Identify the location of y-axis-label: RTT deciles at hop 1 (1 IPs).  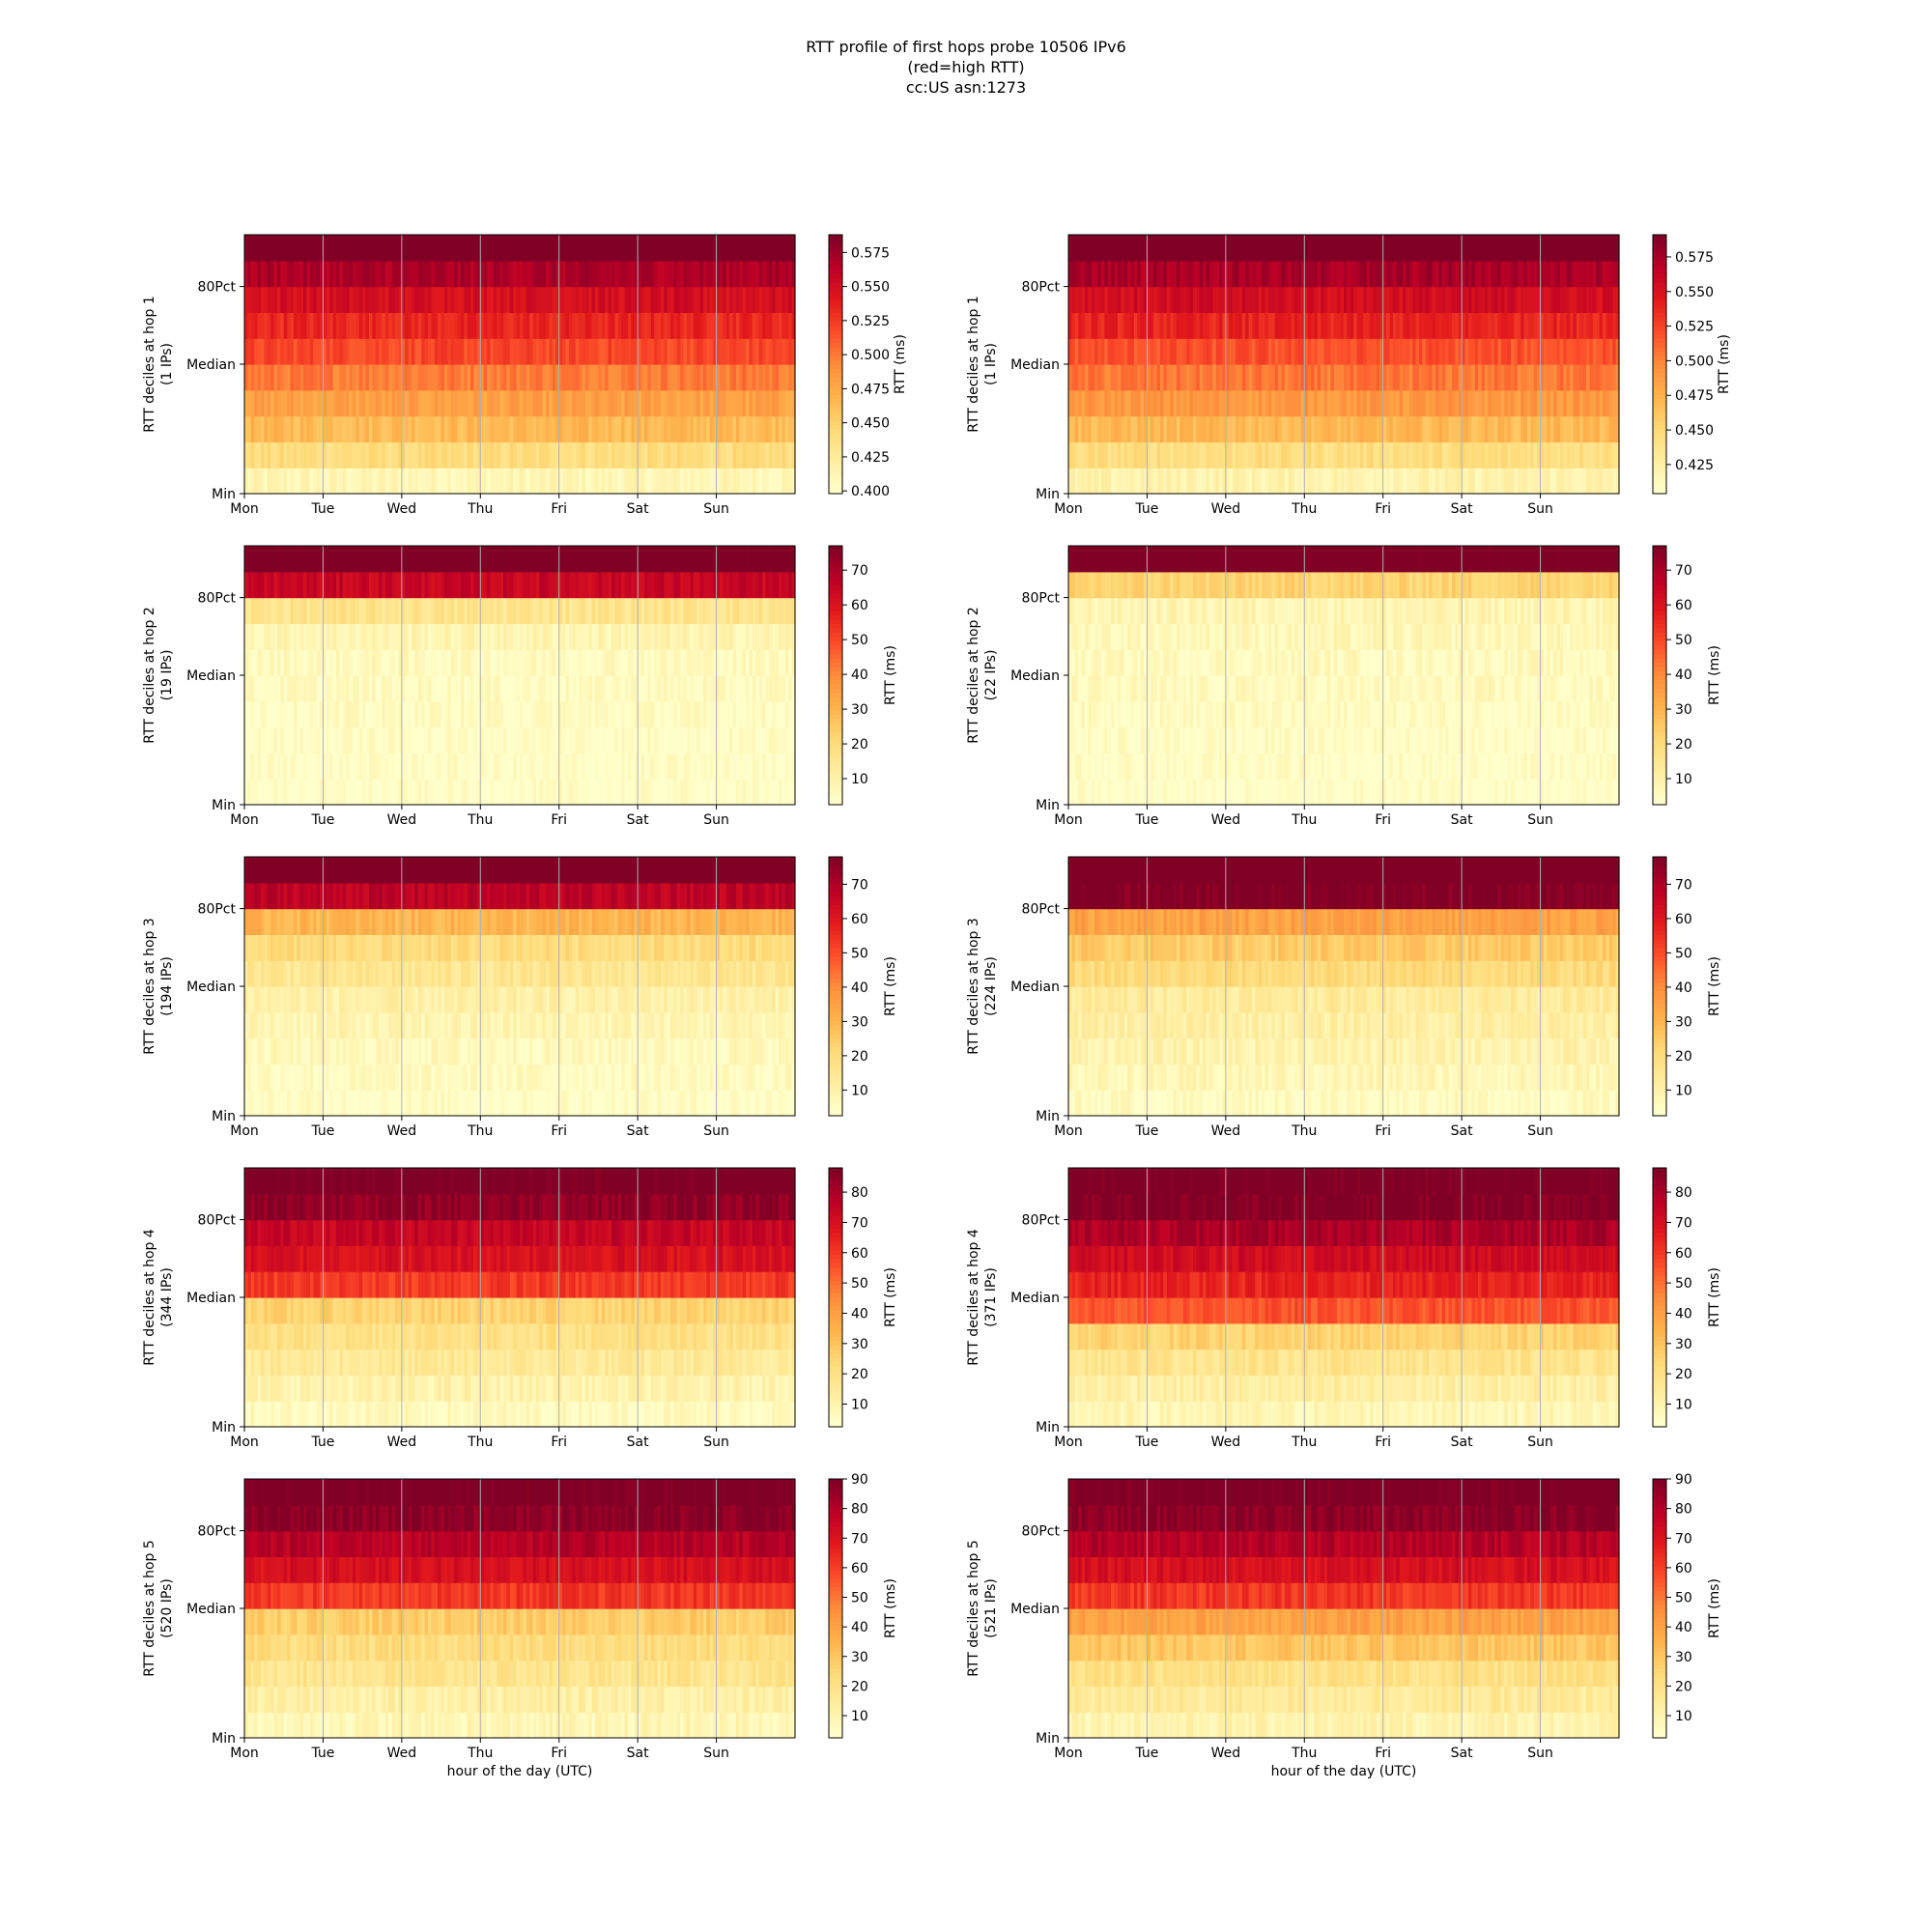
(158, 364).